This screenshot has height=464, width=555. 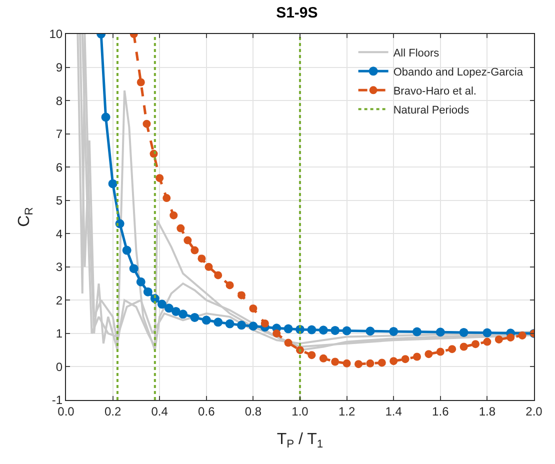 What do you see at coordinates (534, 411) in the screenshot?
I see `x-tick-label: 2.0` at bounding box center [534, 411].